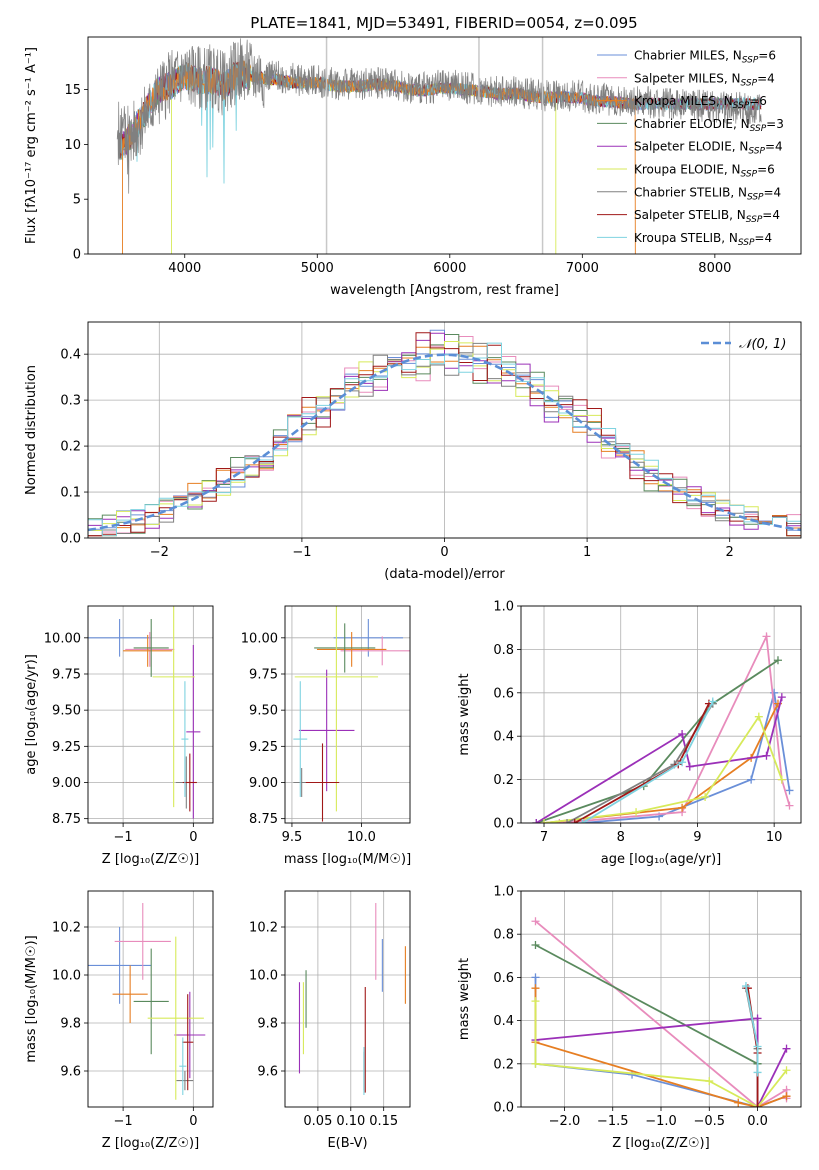 This screenshot has height=1170, width=819. What do you see at coordinates (31, 145) in the screenshot?
I see `y-axis-label: Flux [fλ10⁻¹⁷ erg cm⁻² s⁻¹ A⁻¹]` at bounding box center [31, 145].